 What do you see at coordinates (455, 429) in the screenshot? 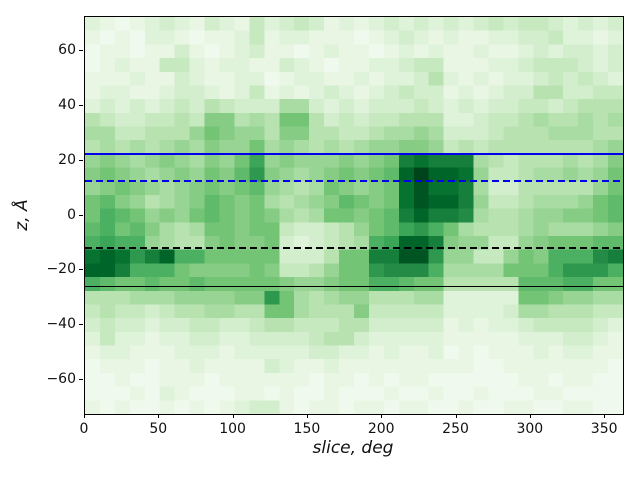
I see `x-tick-label: 250` at bounding box center [455, 429].